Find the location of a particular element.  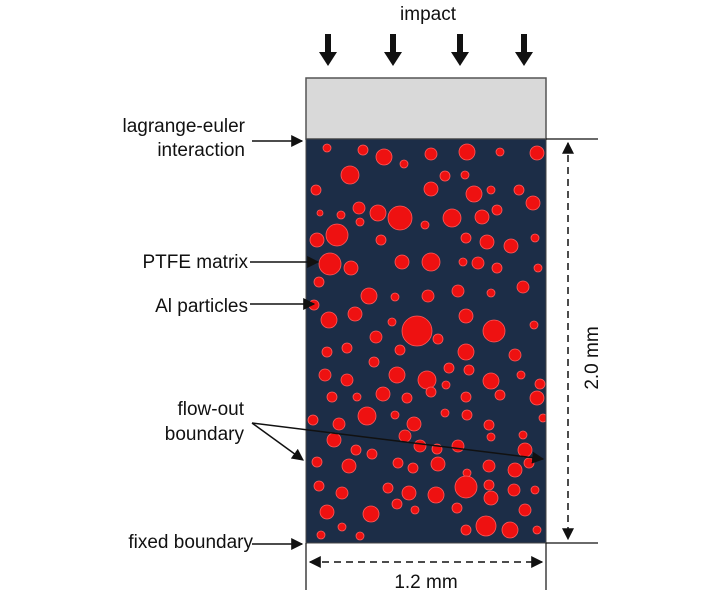

interaction-label: interaction is located at coordinates (201, 150).